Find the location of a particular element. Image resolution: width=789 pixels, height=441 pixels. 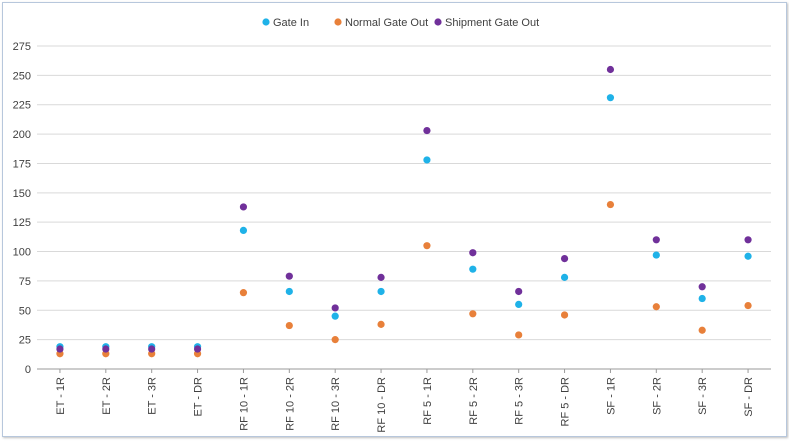

y-tick-label: 275 is located at coordinates (22, 47).